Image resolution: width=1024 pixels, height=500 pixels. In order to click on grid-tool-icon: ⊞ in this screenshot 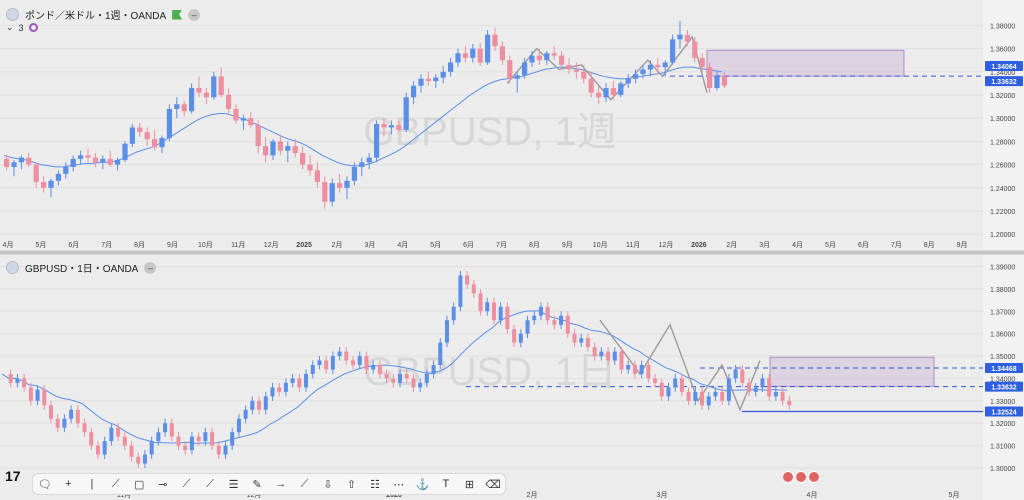, I will do `click(469, 484)`.